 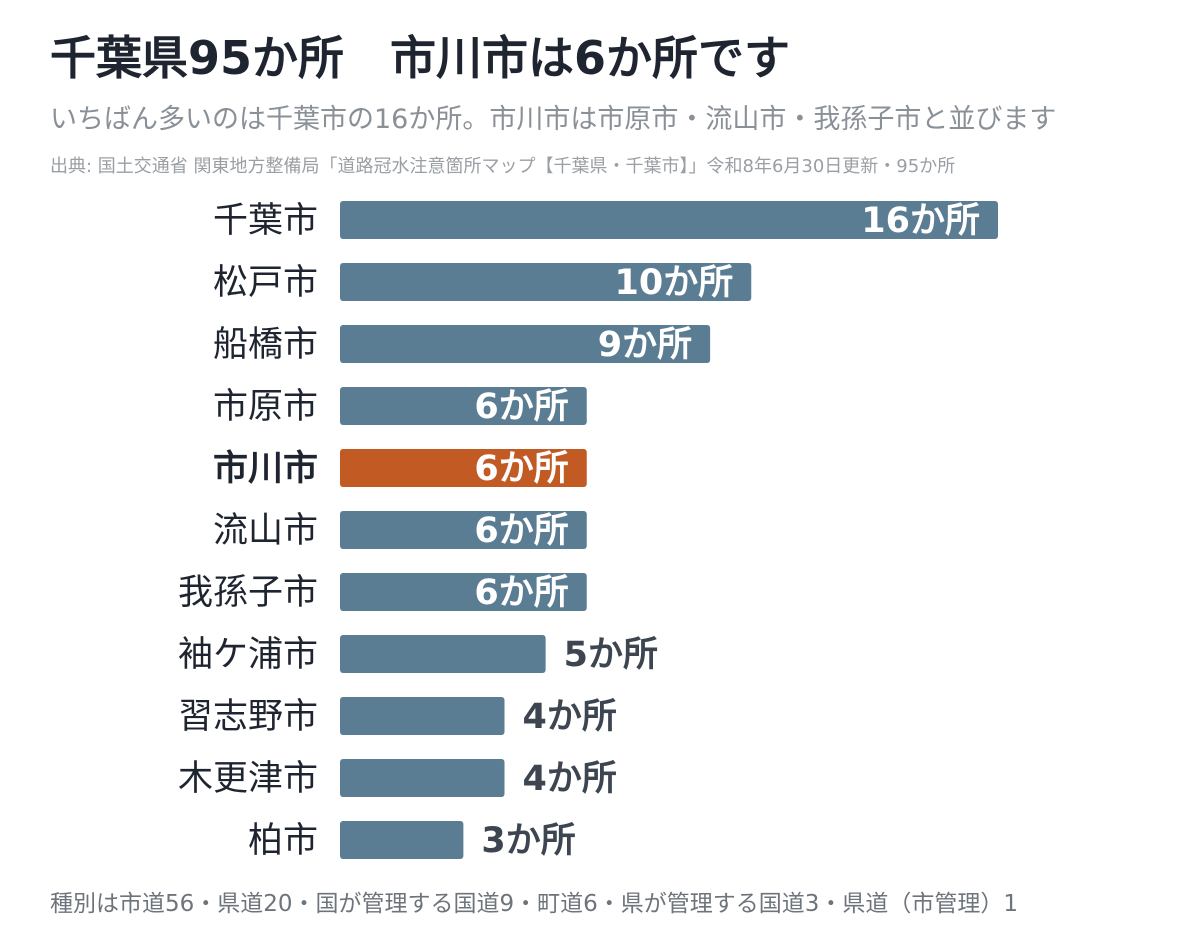 What do you see at coordinates (248, 779) in the screenshot?
I see `category-label: 木更津市` at bounding box center [248, 779].